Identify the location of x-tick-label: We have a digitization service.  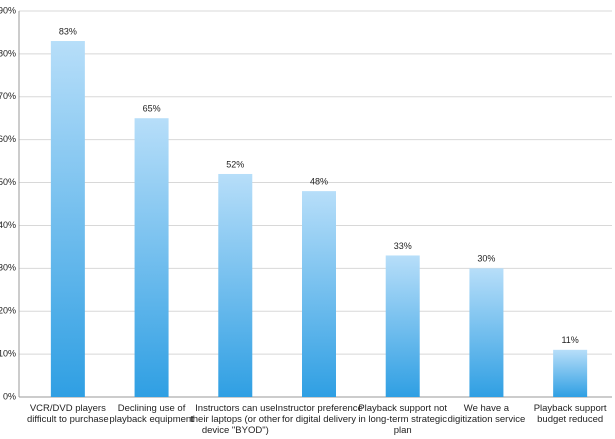
(486, 414).